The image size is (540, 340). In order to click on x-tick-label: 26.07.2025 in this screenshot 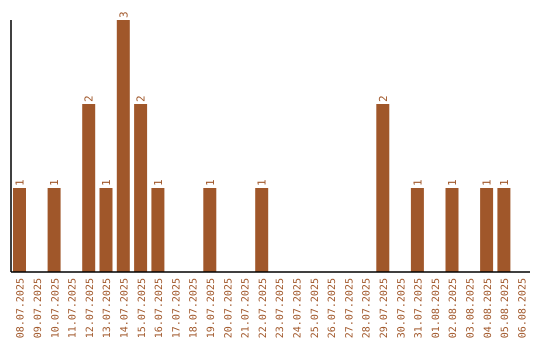, I will do `click(332, 308)`.